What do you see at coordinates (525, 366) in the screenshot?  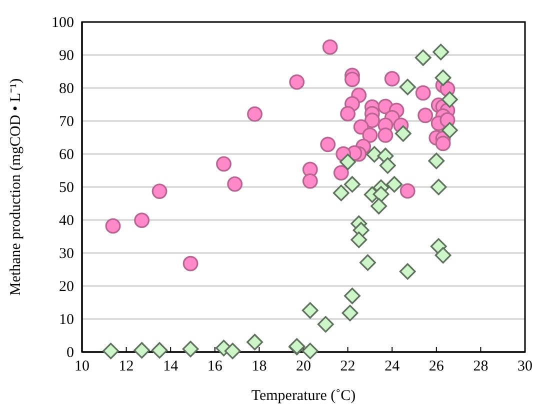 I see `x-tick-label: 30` at bounding box center [525, 366].